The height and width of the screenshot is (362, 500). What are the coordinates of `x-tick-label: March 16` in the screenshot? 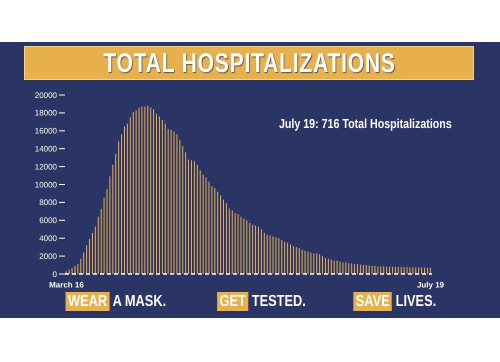 It's located at (66, 285).